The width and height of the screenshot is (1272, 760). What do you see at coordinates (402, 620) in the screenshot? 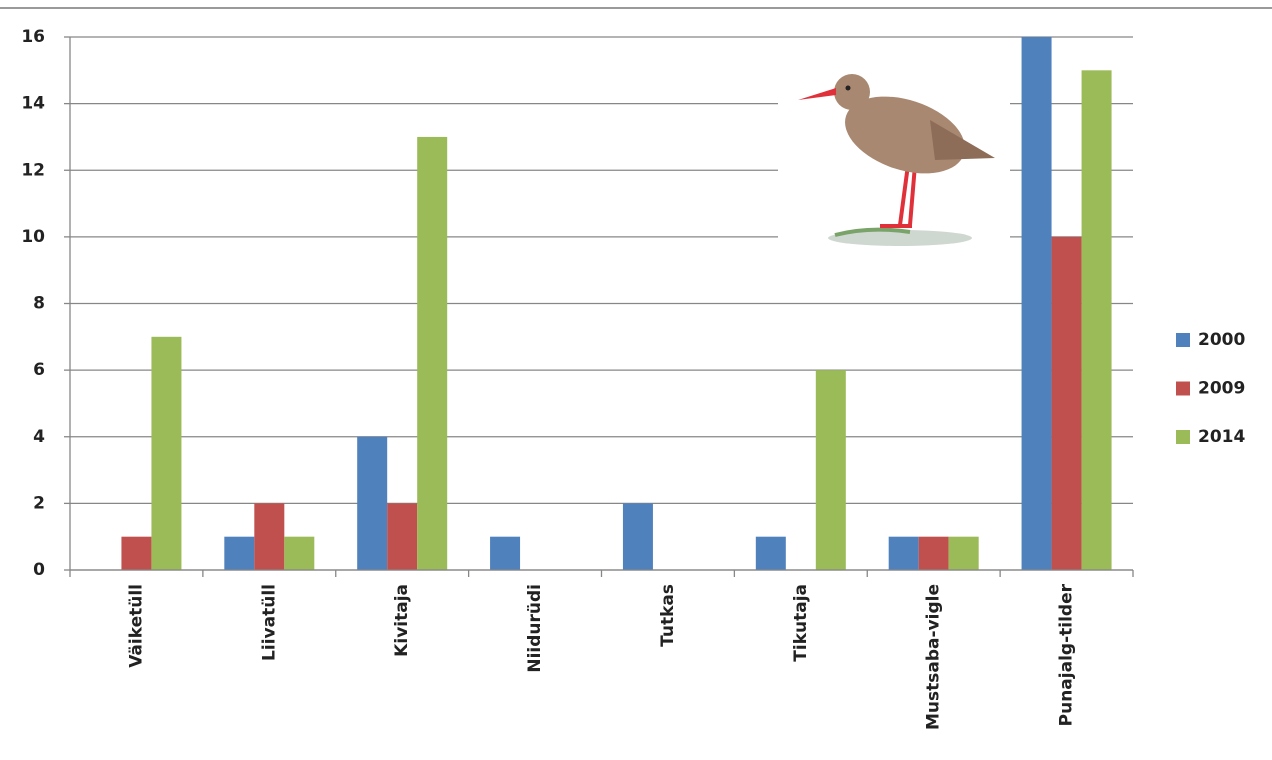
I see `x-tick-label: Kivitaja` at bounding box center [402, 620].